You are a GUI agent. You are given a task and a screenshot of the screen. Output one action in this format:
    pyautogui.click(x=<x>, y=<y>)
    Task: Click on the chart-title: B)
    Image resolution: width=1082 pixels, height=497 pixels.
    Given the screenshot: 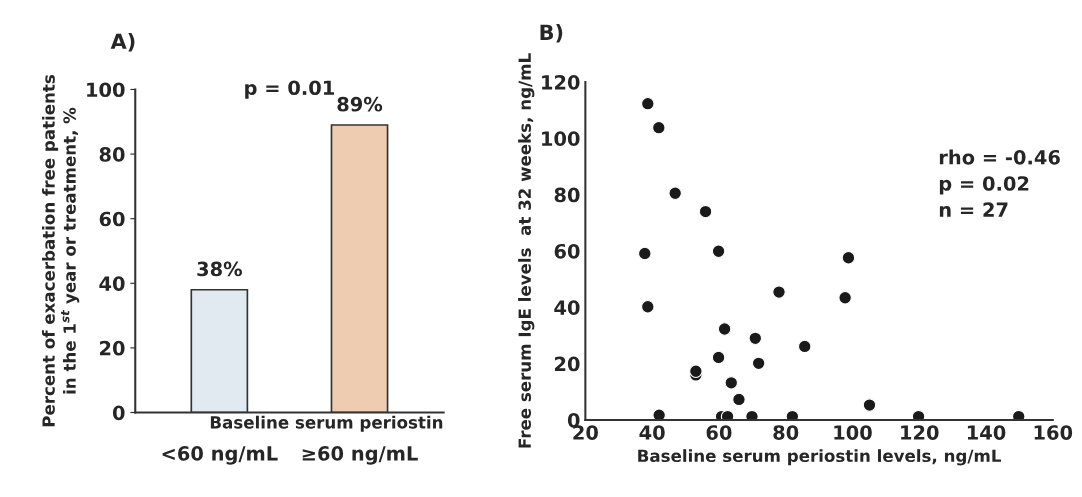 What is the action you would take?
    pyautogui.click(x=551, y=33)
    